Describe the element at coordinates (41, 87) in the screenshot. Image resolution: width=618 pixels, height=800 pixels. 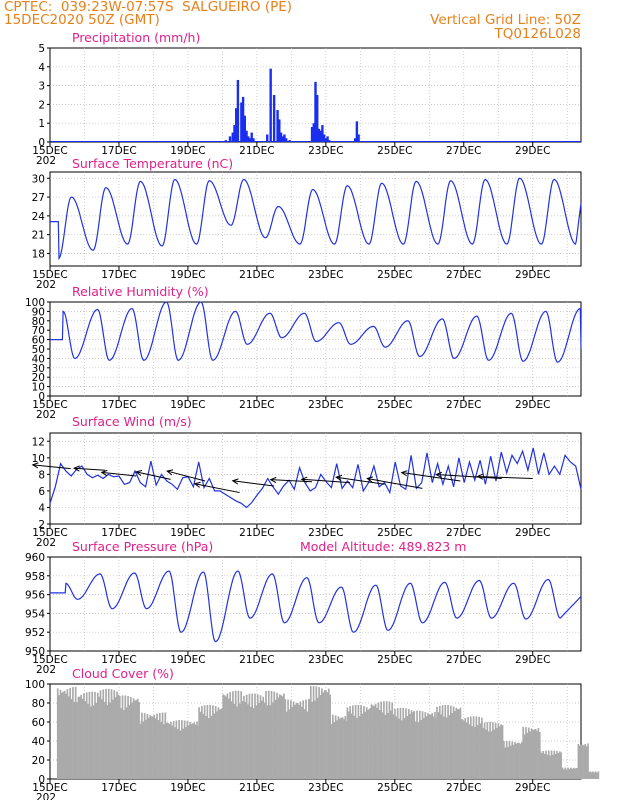
I see `y-tick-label: 3` at that location.